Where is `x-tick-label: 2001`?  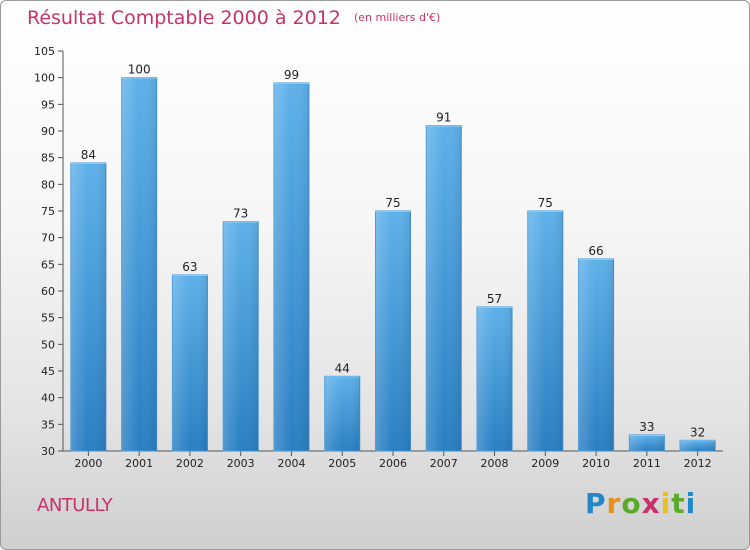
x-tick-label: 2001 is located at coordinates (139, 463).